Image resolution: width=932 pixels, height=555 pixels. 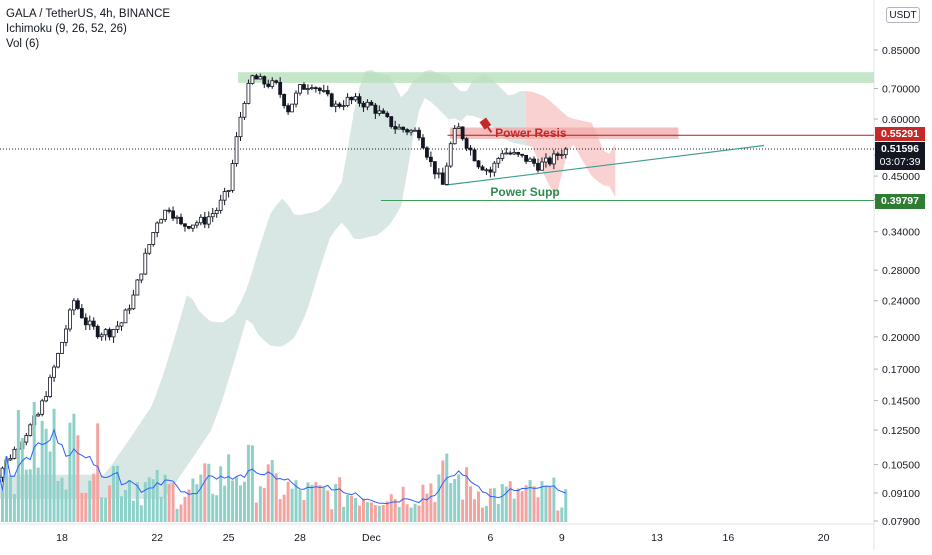 What do you see at coordinates (88, 14) in the screenshot?
I see `symbol-title: GALA / TetherUS, 4h, BINANCE` at bounding box center [88, 14].